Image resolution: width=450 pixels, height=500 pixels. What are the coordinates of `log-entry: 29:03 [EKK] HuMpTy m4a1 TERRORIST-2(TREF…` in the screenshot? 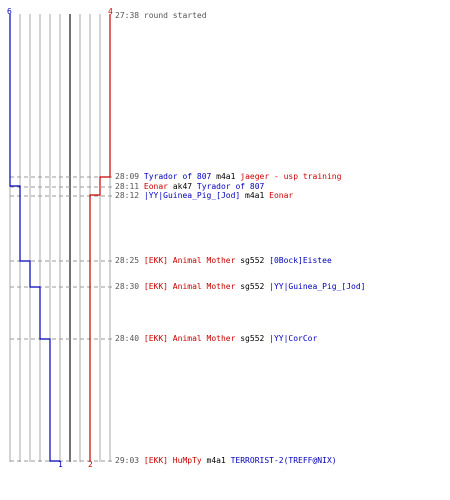 It's located at (226, 461).